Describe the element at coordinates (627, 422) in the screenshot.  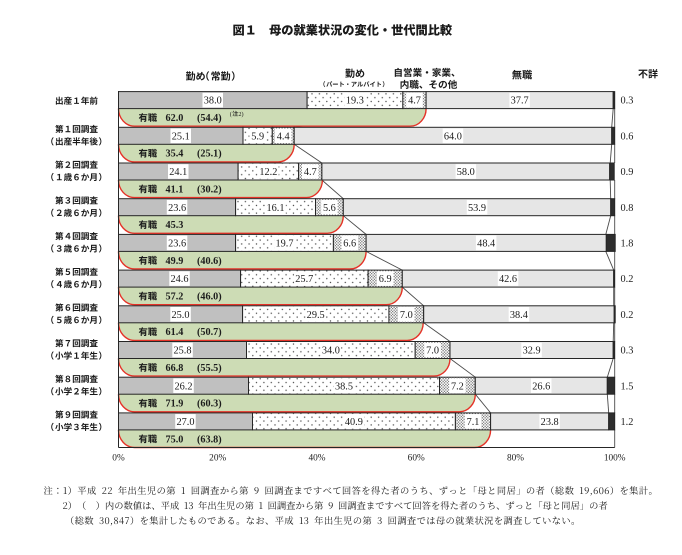
I see `svg-text: 1.2` at that location.